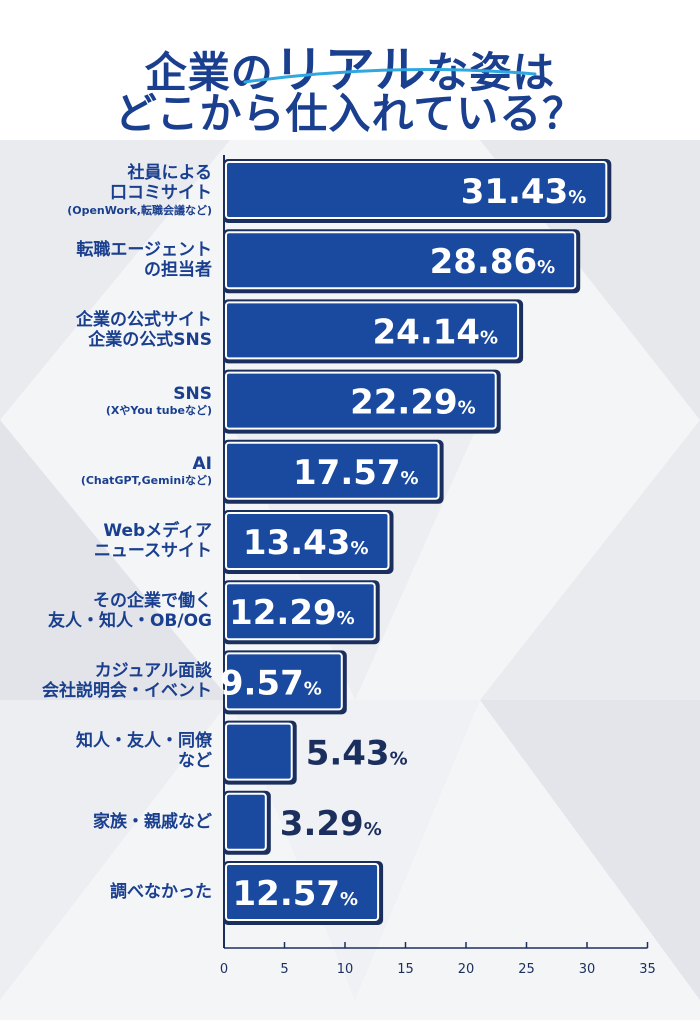 The image size is (700, 1020). Describe the element at coordinates (405, 969) in the screenshot. I see `x-tick-label: 15` at that location.